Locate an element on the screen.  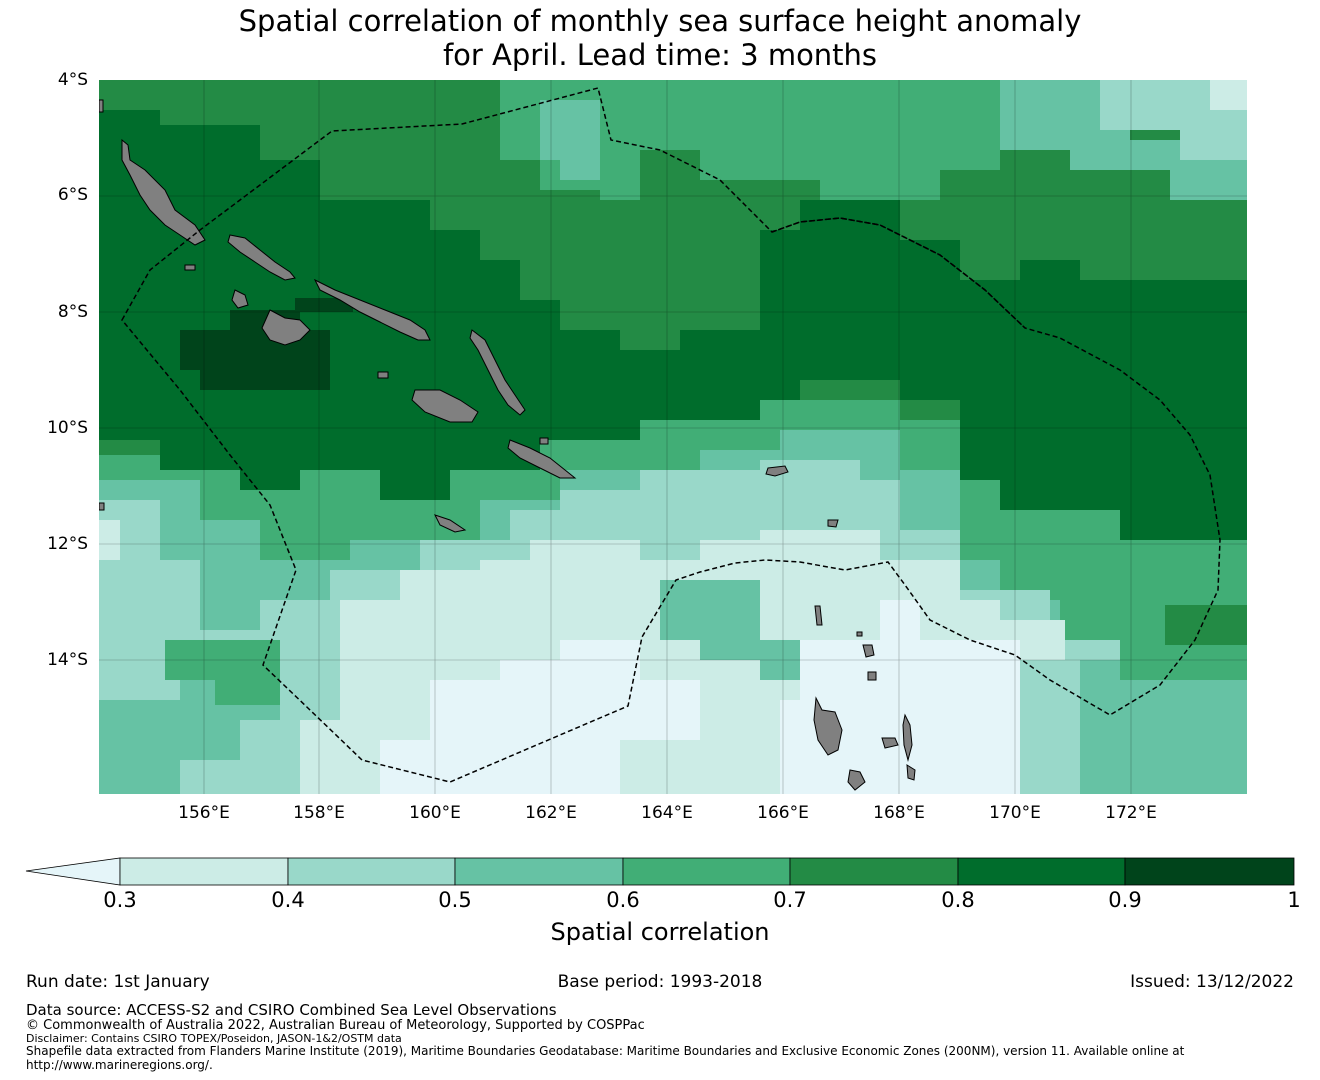
lon-label-170e: 170°E is located at coordinates (1015, 813).